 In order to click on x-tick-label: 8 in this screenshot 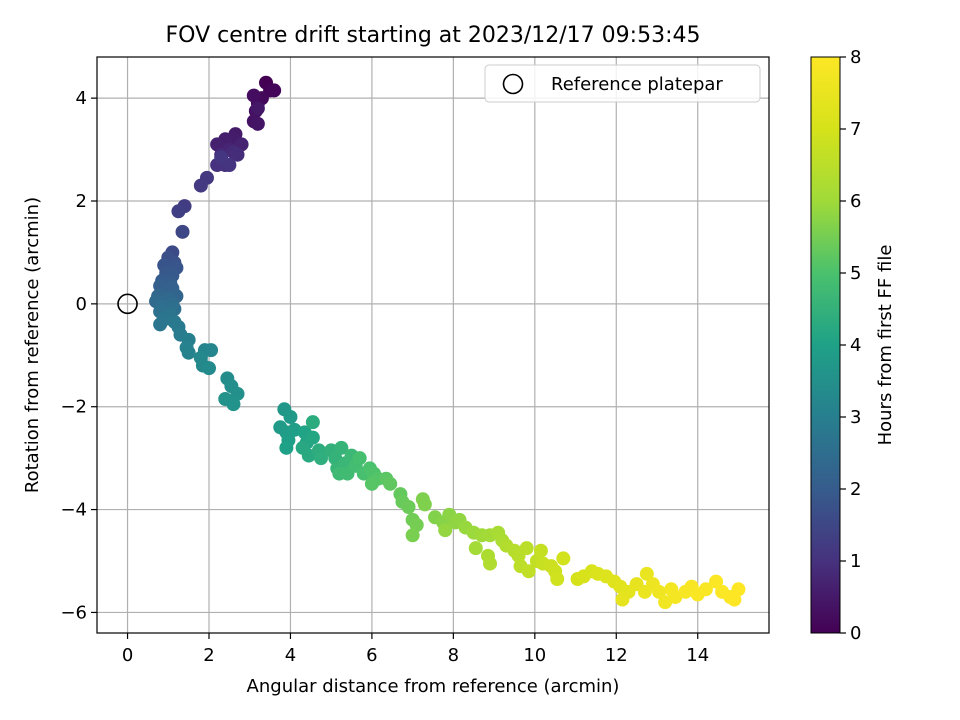, I will do `click(453, 655)`.